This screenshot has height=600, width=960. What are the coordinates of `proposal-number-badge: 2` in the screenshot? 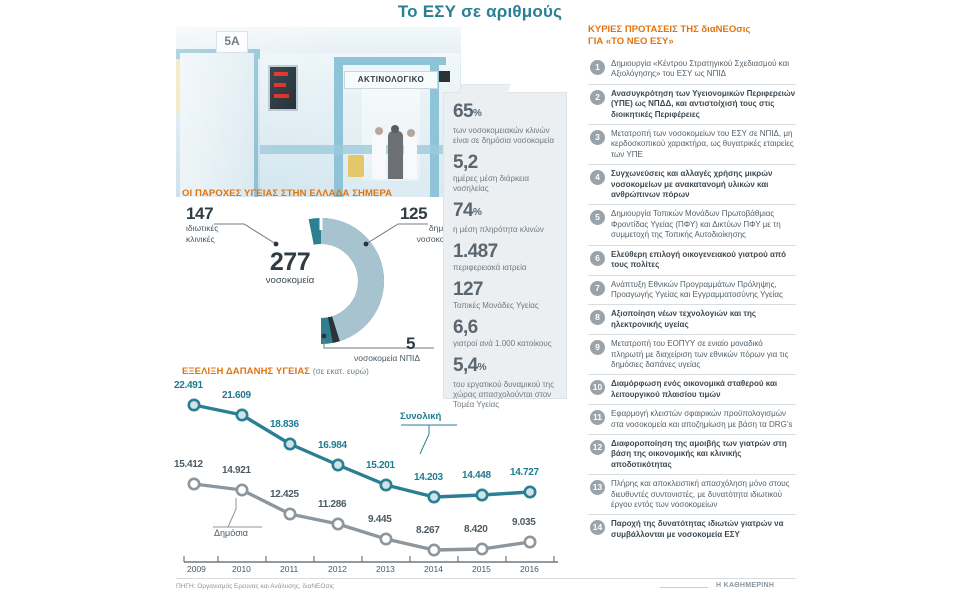 It's located at (597, 97).